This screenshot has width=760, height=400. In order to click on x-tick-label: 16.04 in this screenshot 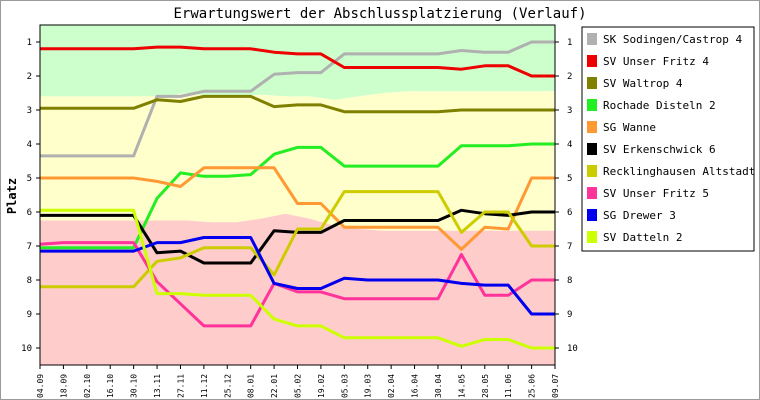, I will do `click(415, 386)`.